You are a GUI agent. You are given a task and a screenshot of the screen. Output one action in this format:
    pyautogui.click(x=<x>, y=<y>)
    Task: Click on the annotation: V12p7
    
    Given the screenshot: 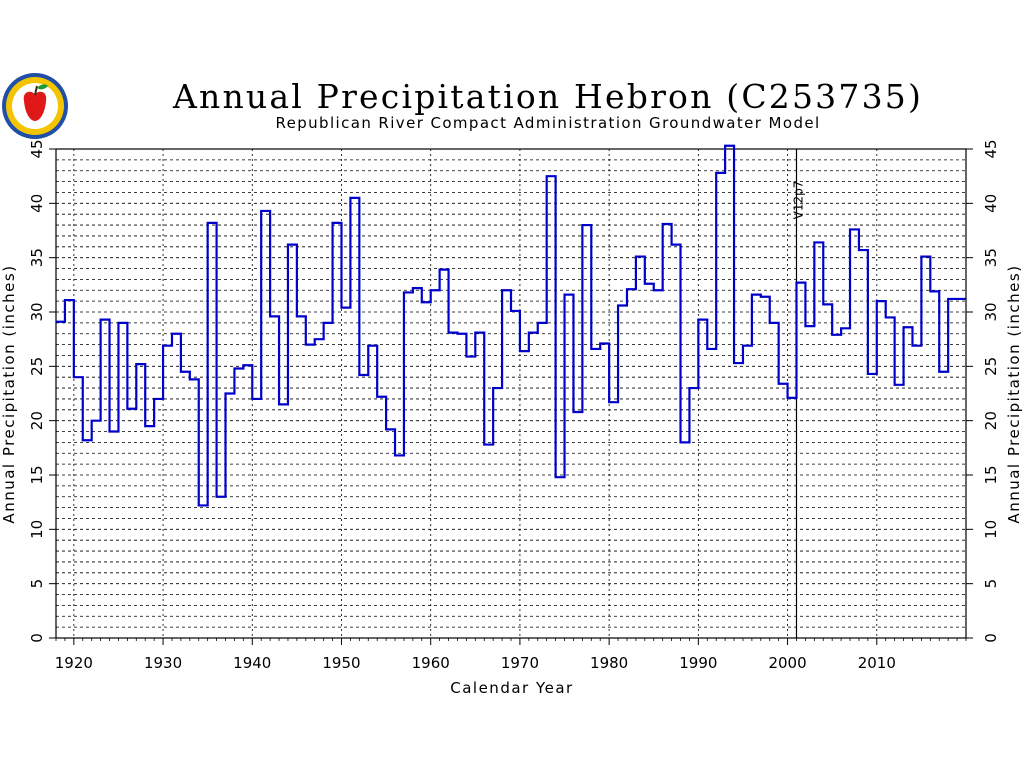 What is the action you would take?
    pyautogui.click(x=798, y=393)
    